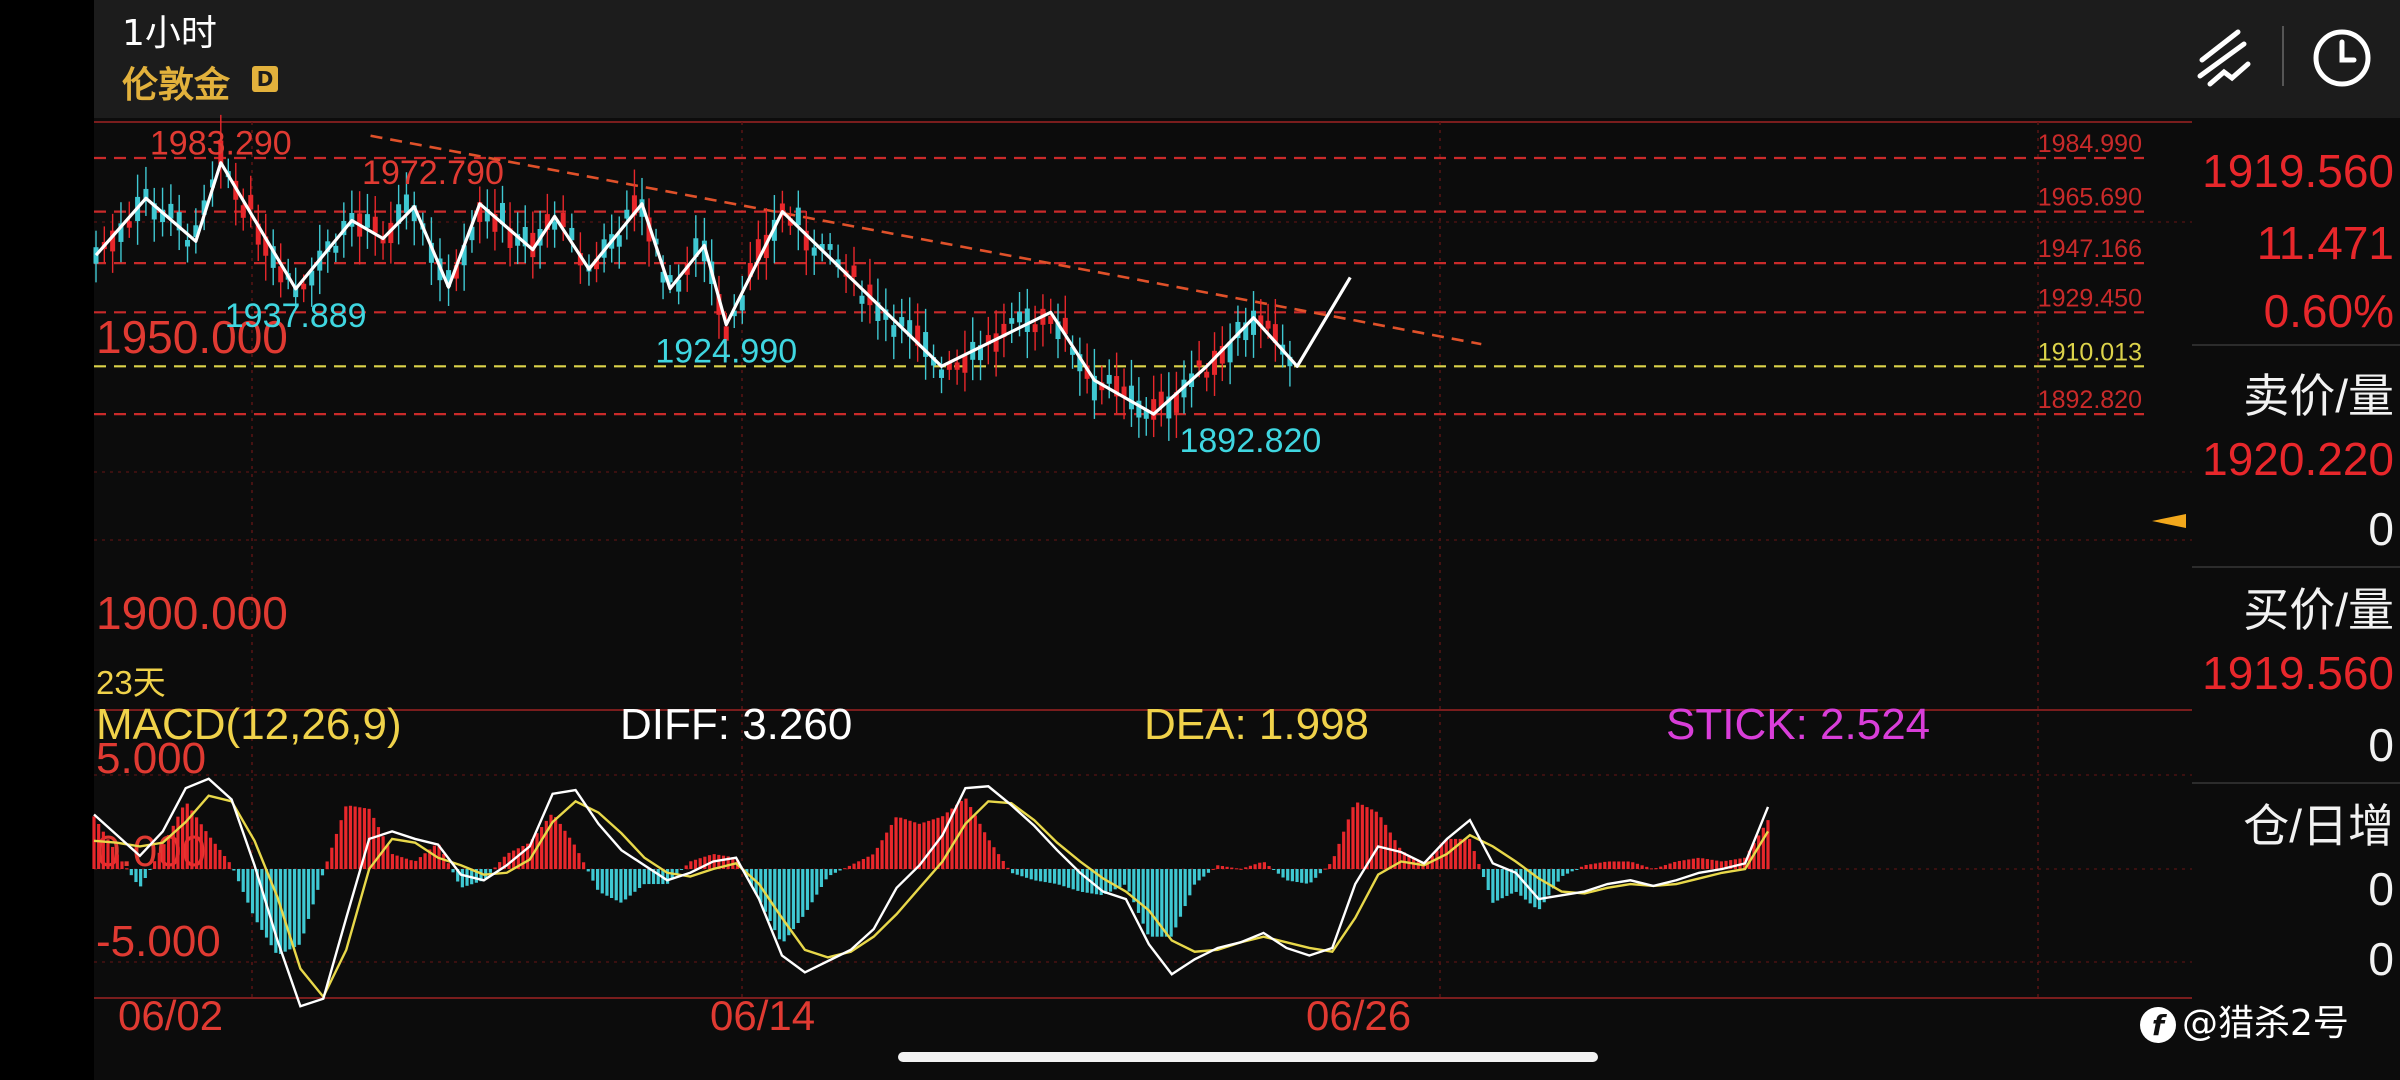 This screenshot has height=1080, width=2400. Describe the element at coordinates (192, 613) in the screenshot. I see `price-axis-label: 1900.000` at that location.